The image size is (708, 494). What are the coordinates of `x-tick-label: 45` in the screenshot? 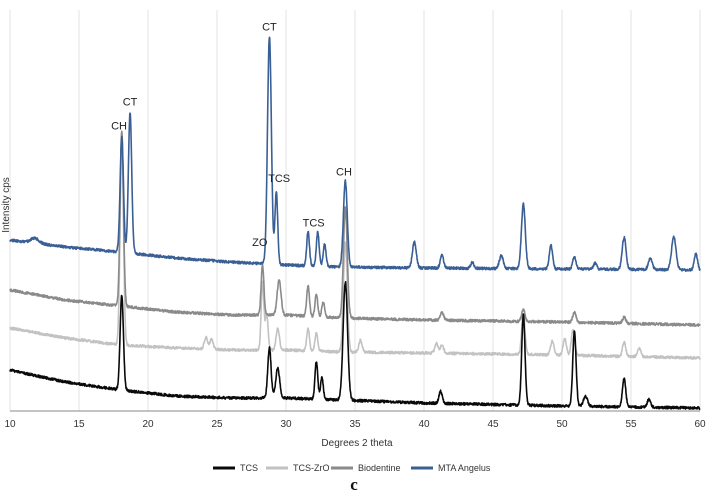 It's located at (493, 424).